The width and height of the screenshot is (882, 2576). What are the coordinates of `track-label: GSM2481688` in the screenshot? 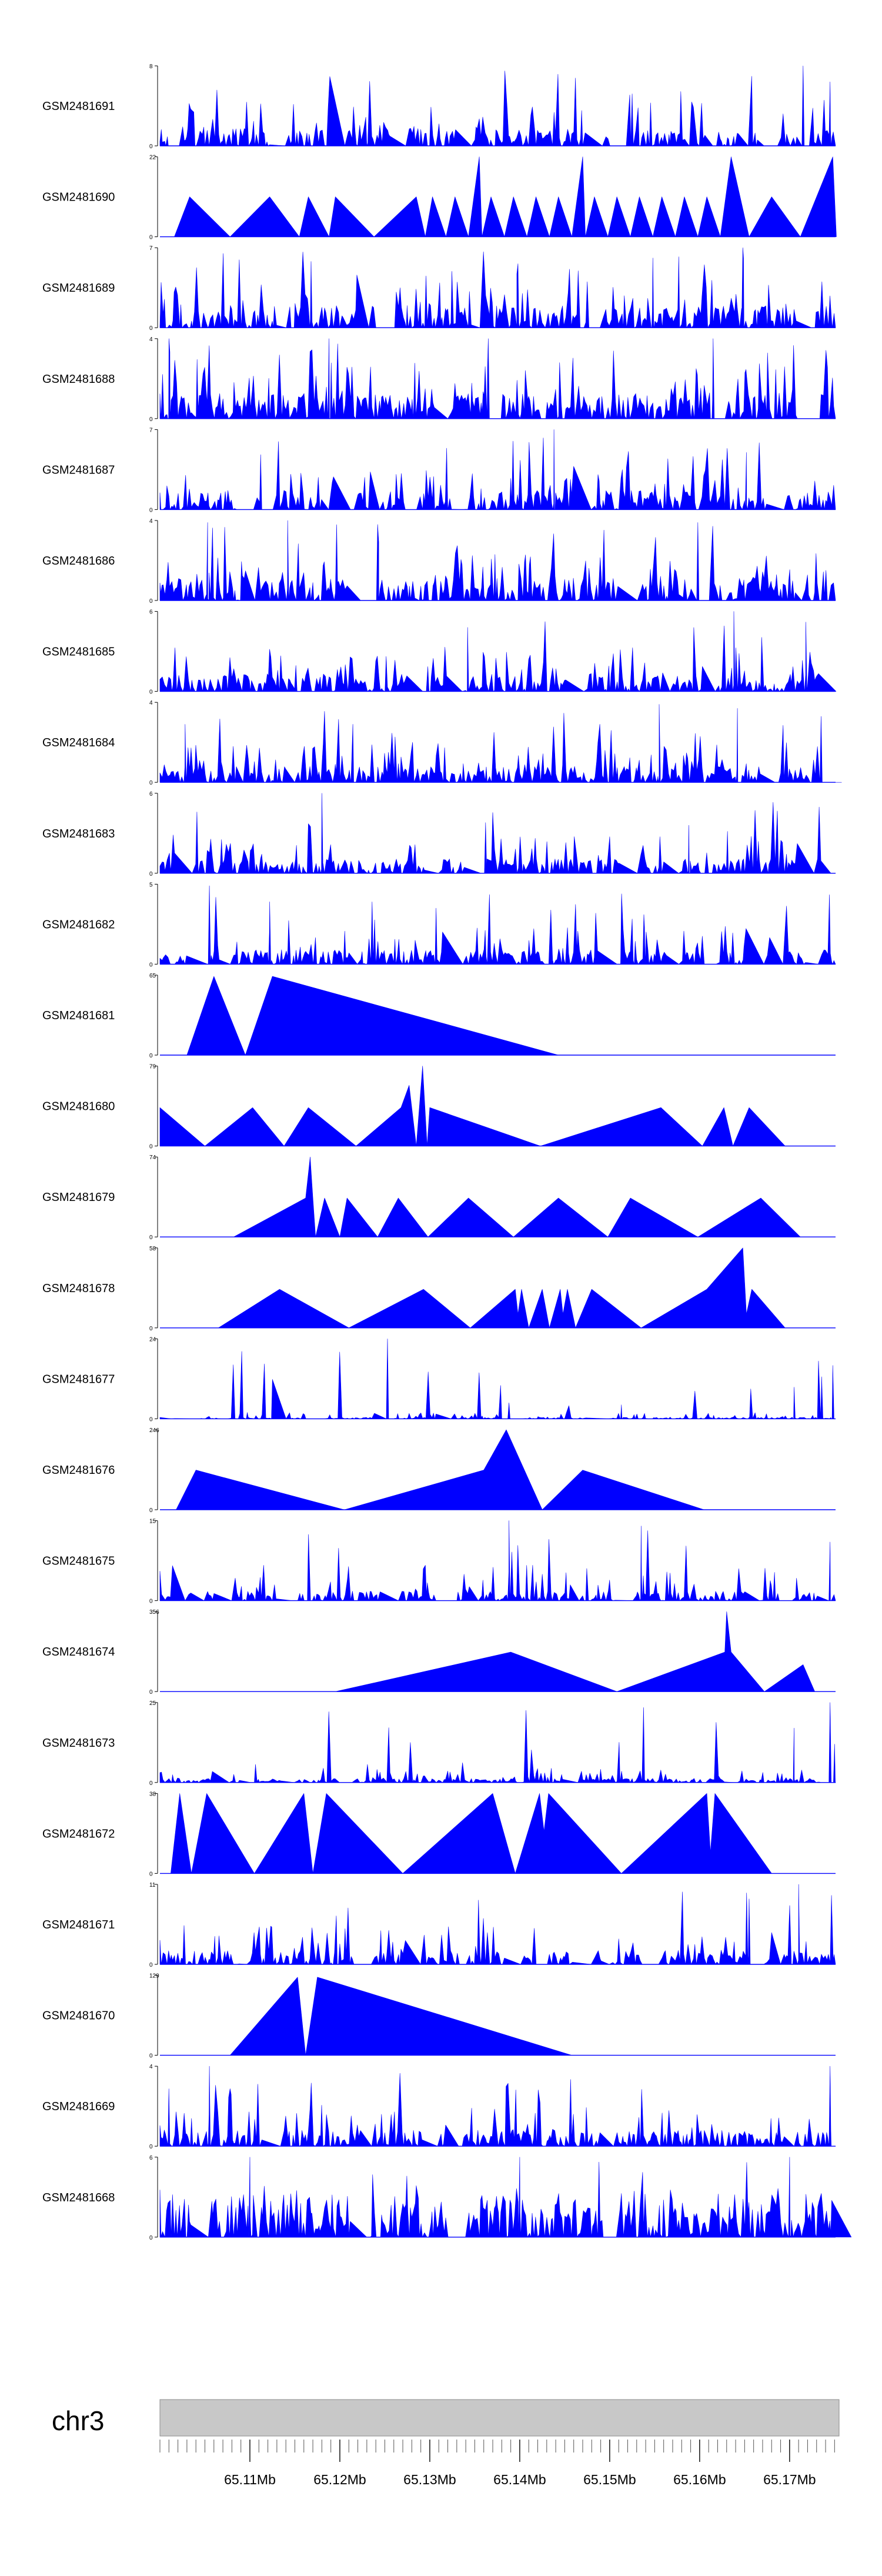 It's located at (78, 379).